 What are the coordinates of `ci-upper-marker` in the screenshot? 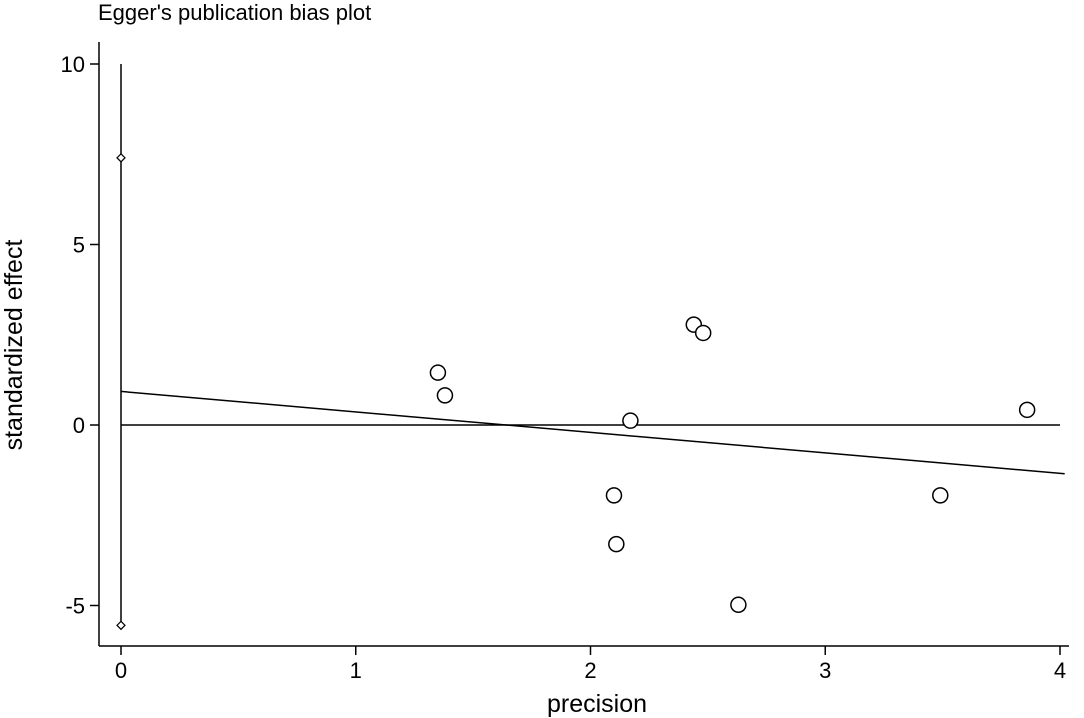 It's located at (121, 158).